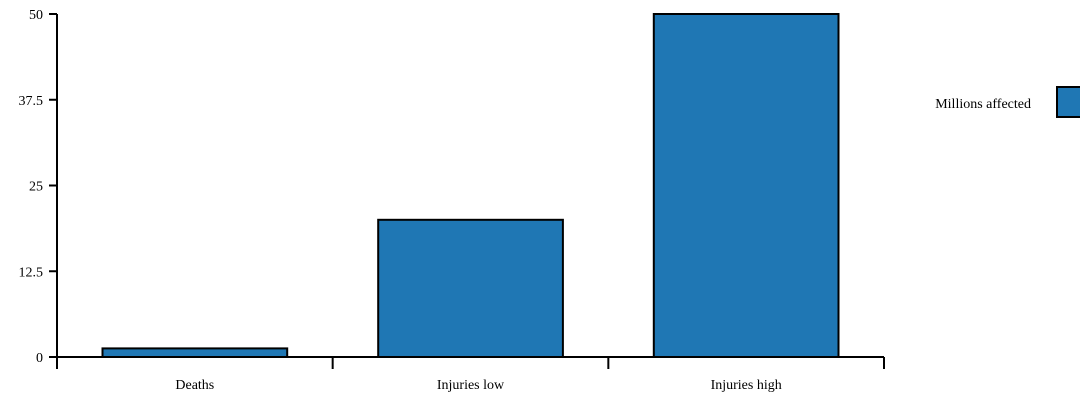  What do you see at coordinates (194, 385) in the screenshot?
I see `x-tick-label-deaths: Deaths` at bounding box center [194, 385].